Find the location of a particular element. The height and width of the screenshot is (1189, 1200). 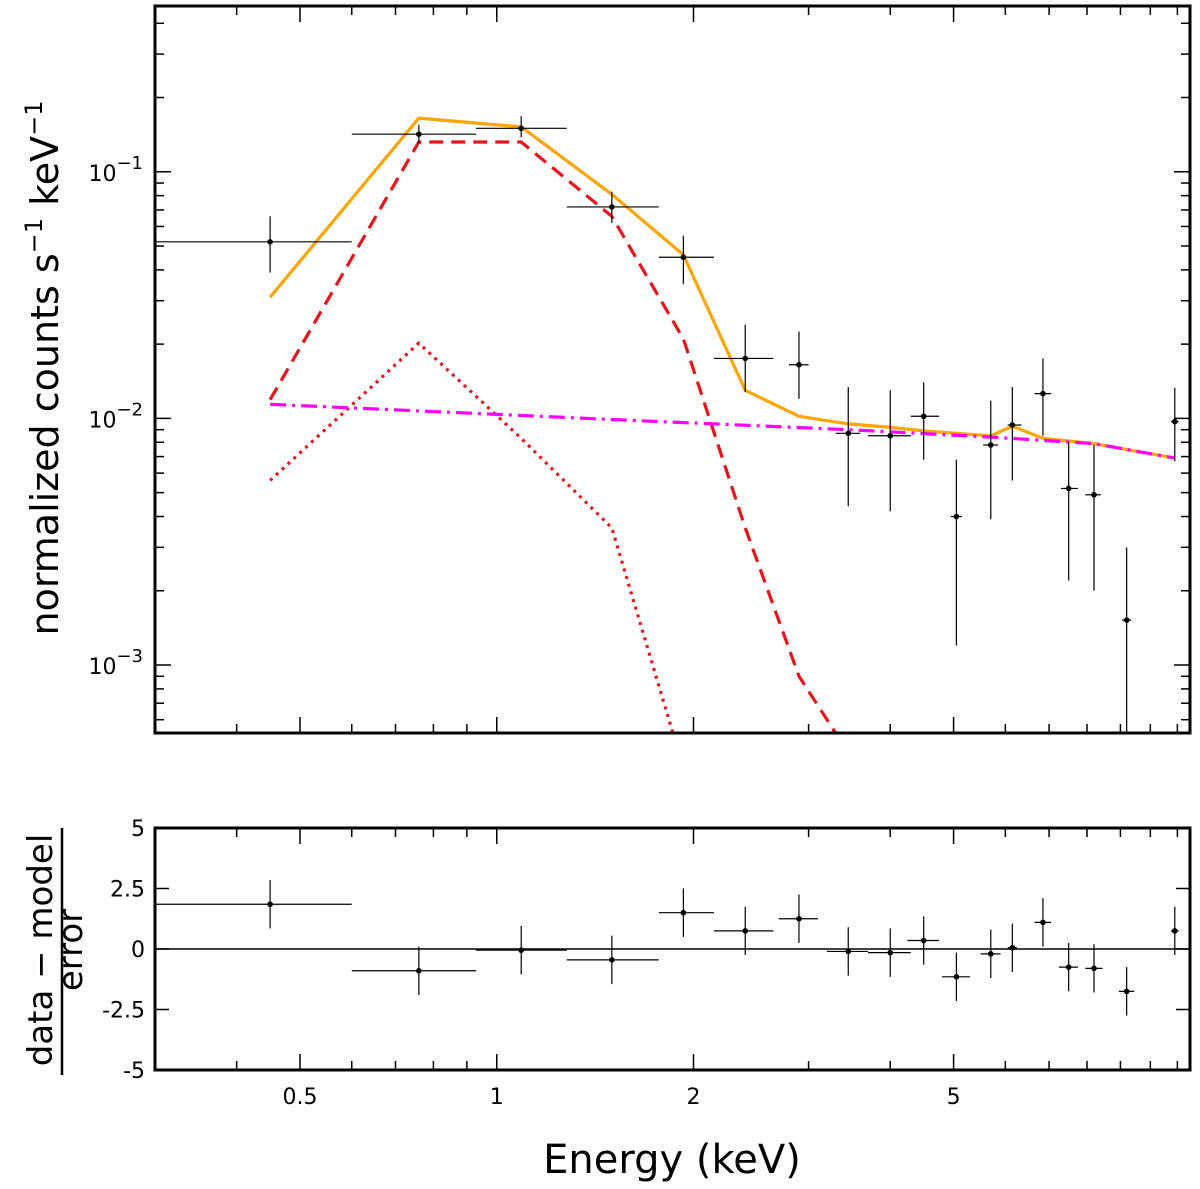

y-tick-label: 10⁻³ is located at coordinates (115, 663).